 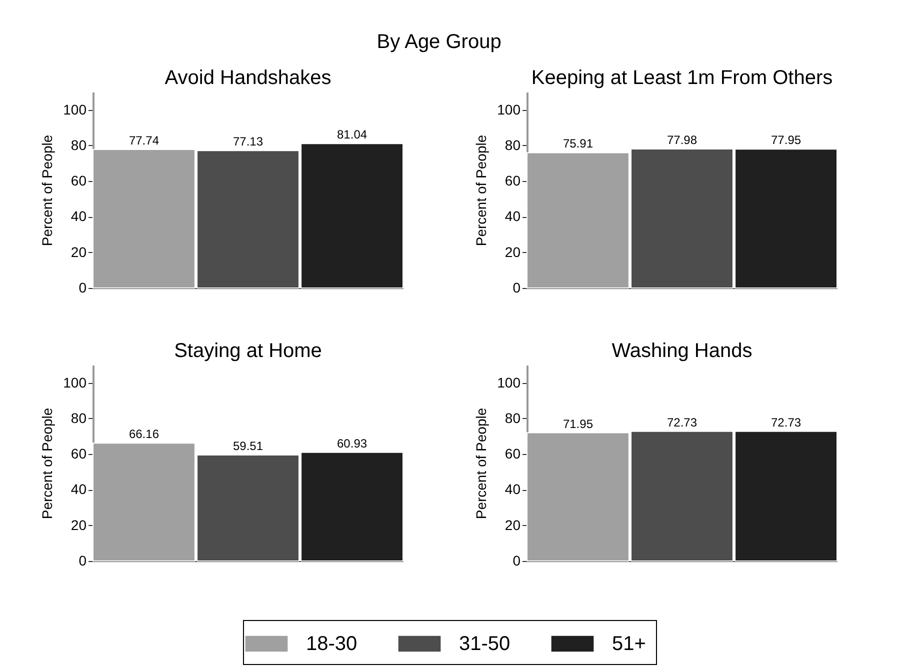 What do you see at coordinates (629, 643) in the screenshot?
I see `legend-label: 51+` at bounding box center [629, 643].